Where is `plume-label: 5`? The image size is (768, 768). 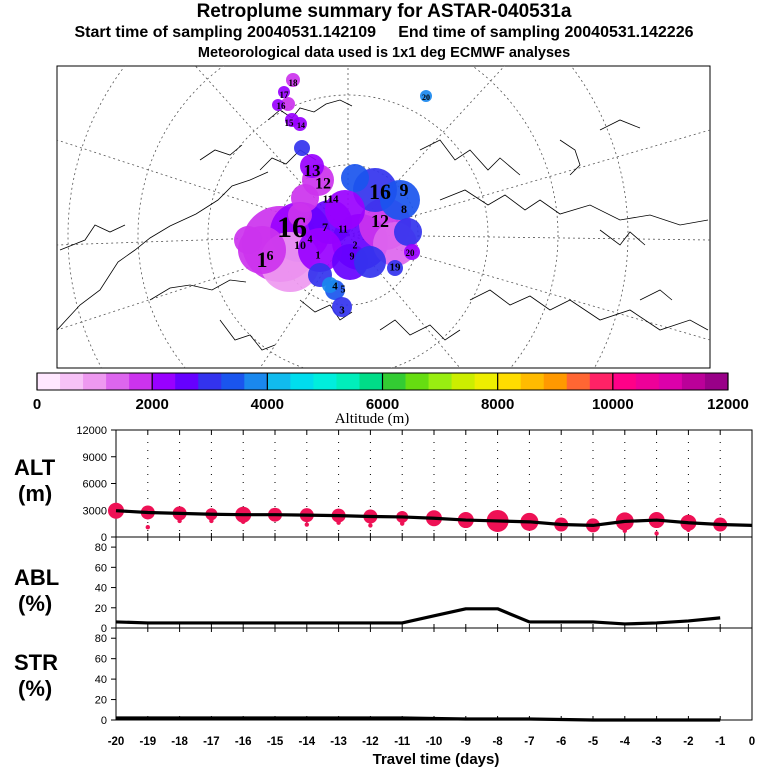
plume-label: 5 is located at coordinates (343, 289).